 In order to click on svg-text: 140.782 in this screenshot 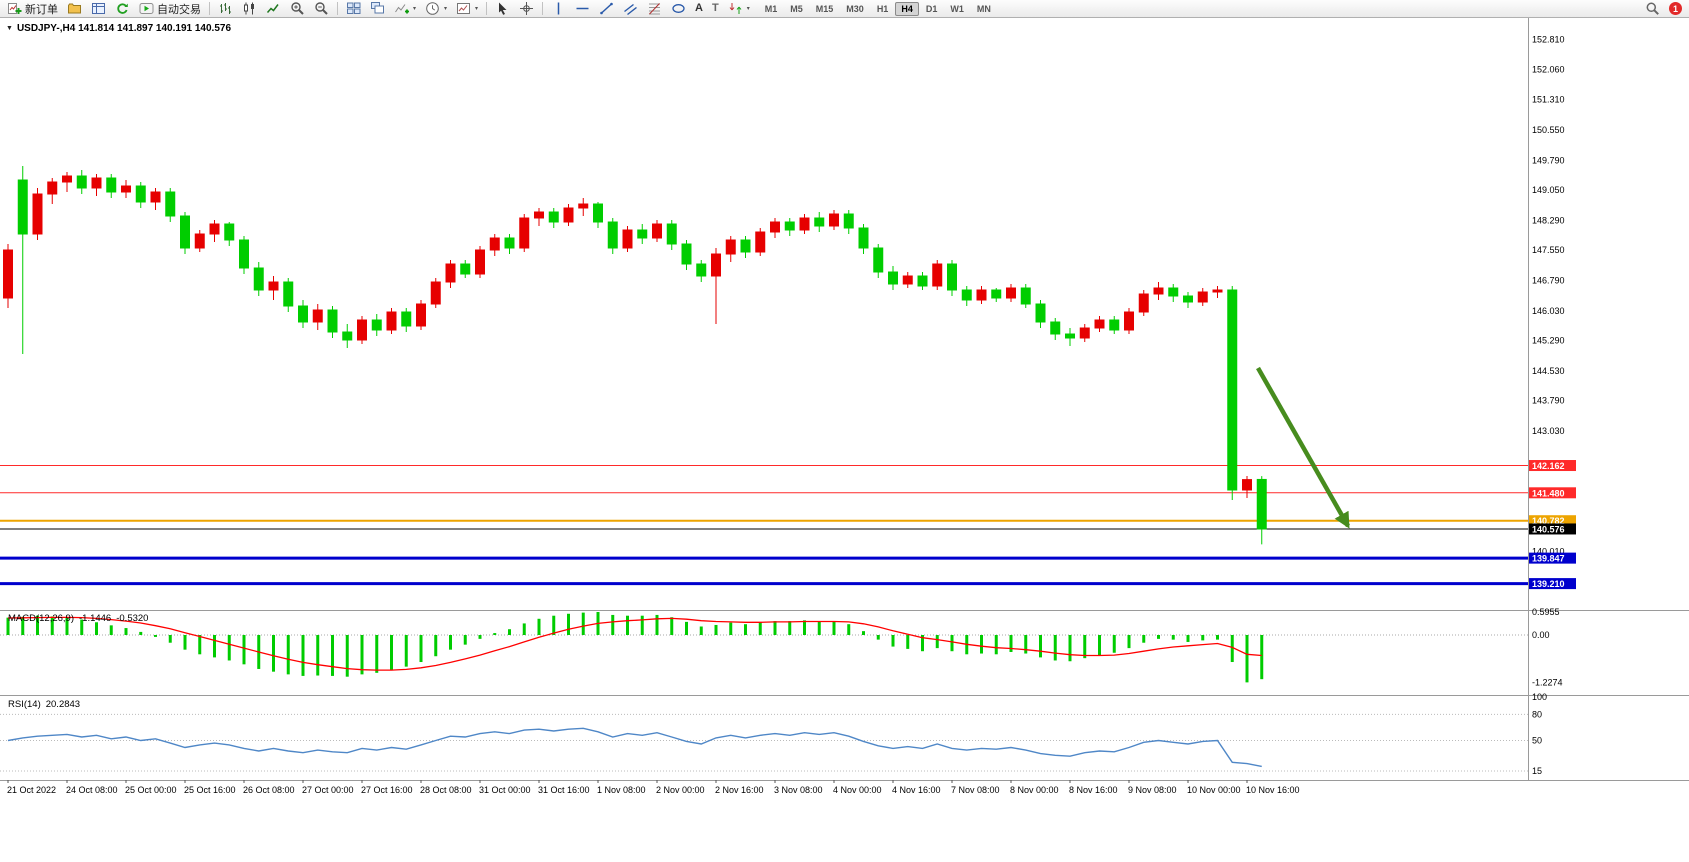, I will do `click(1548, 521)`.